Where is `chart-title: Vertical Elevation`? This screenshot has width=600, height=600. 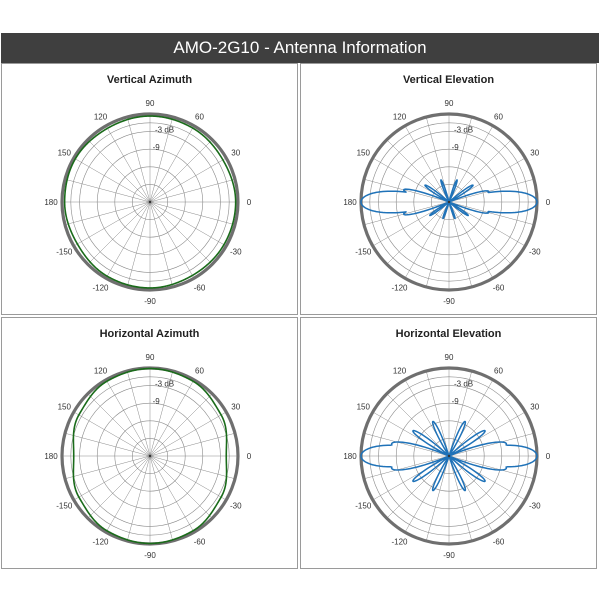 chart-title: Vertical Elevation is located at coordinates (448, 80).